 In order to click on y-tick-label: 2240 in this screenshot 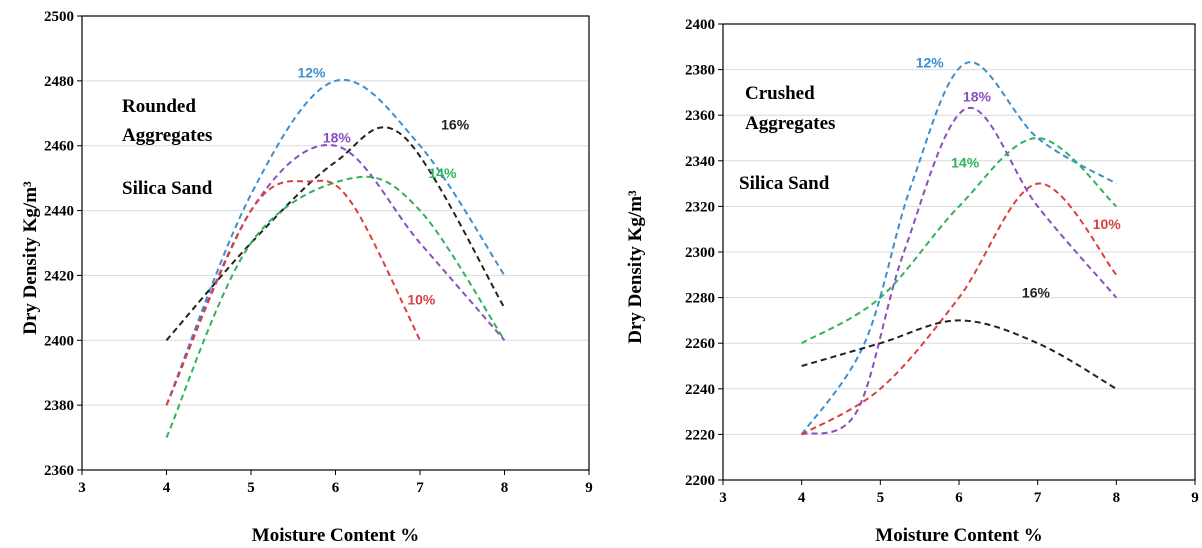, I will do `click(700, 390)`.